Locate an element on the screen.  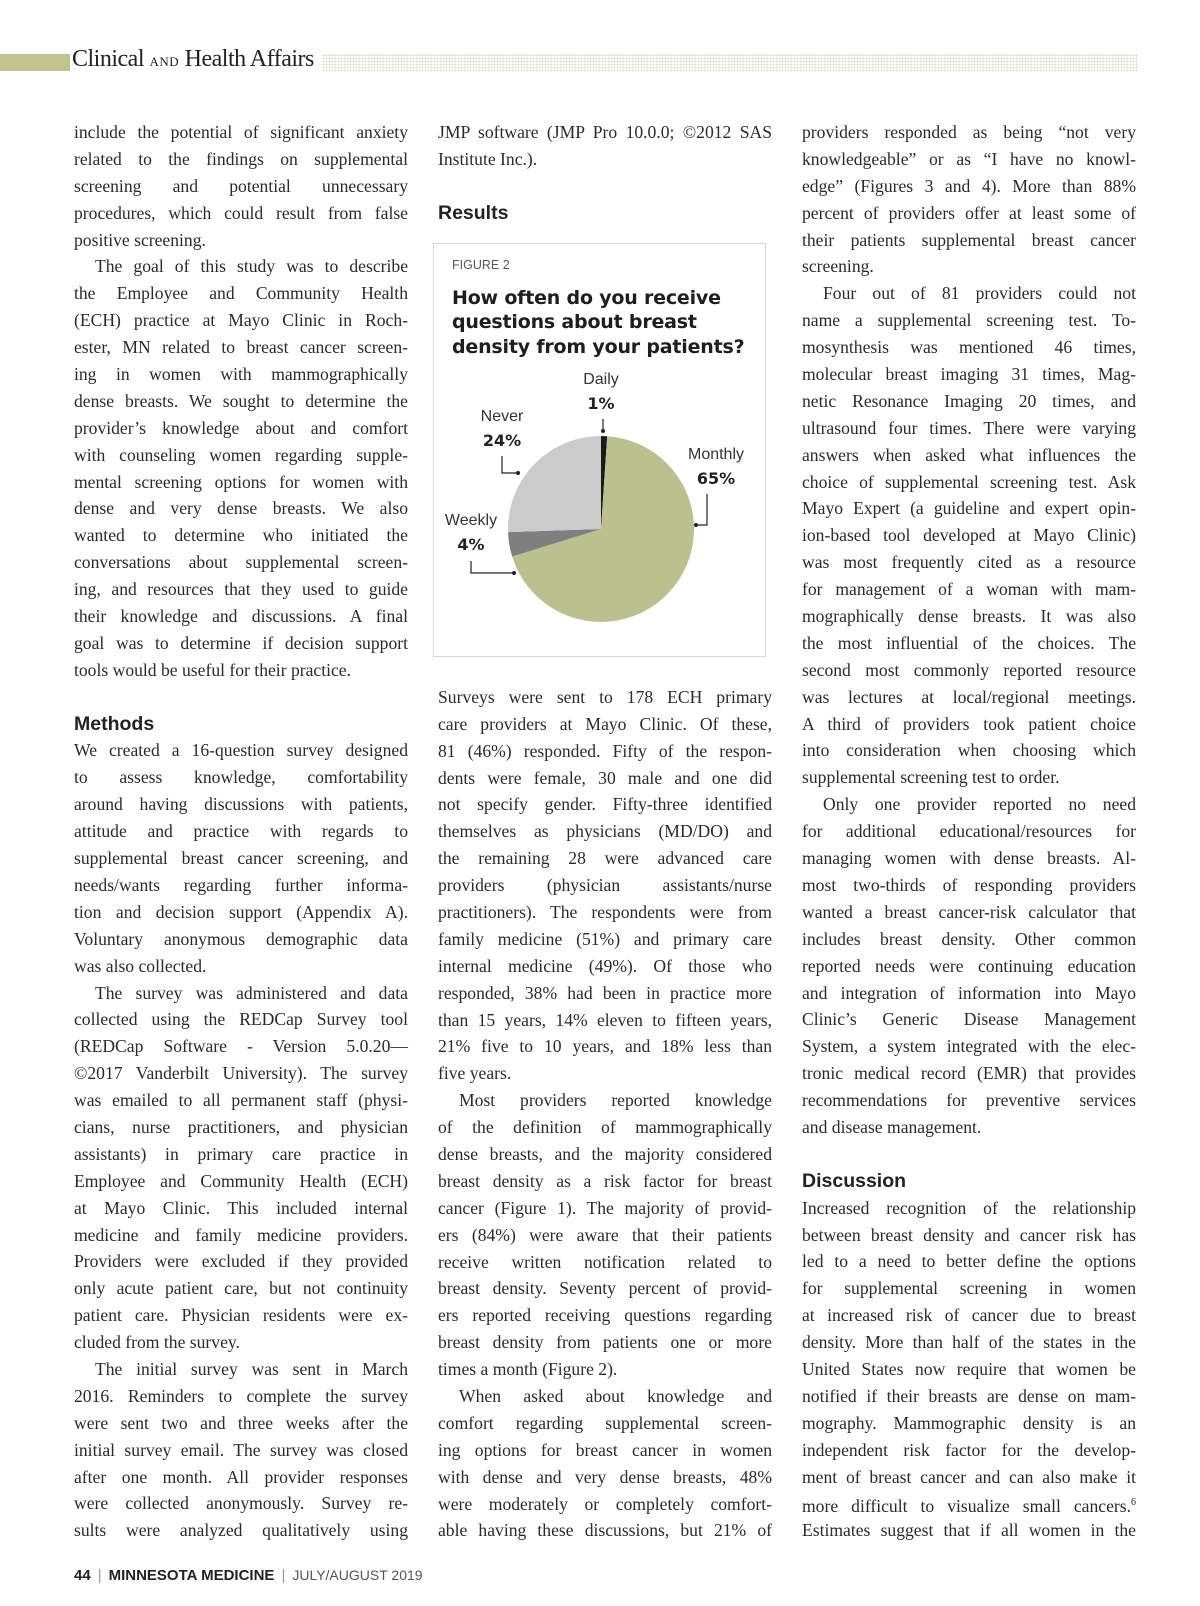
text-line: screening and potential unnecessary is located at coordinates (241, 186).